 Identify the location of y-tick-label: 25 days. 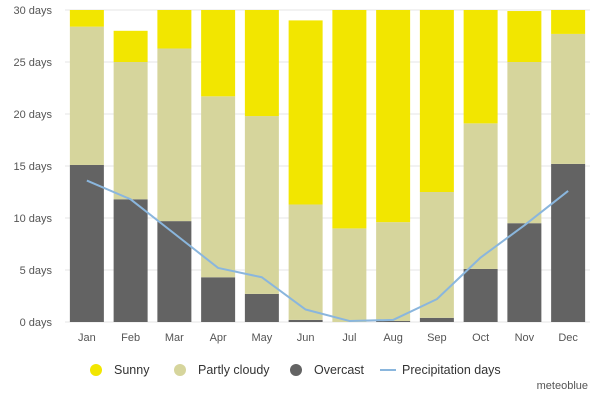
(32, 63).